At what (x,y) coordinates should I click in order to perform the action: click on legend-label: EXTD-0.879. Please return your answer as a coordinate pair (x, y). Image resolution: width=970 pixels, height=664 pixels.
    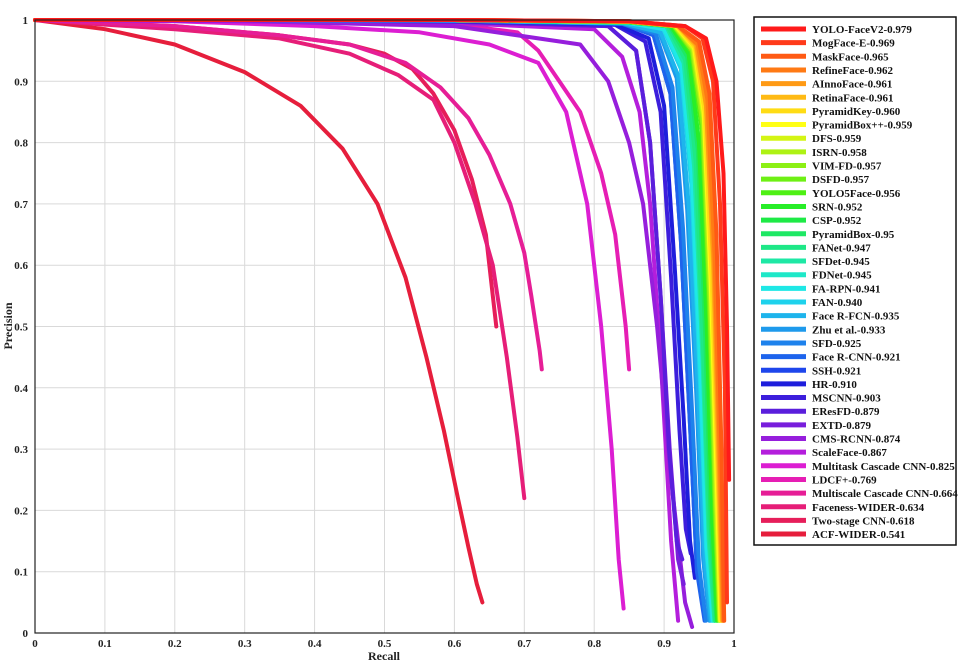
    Looking at the image, I should click on (841, 426).